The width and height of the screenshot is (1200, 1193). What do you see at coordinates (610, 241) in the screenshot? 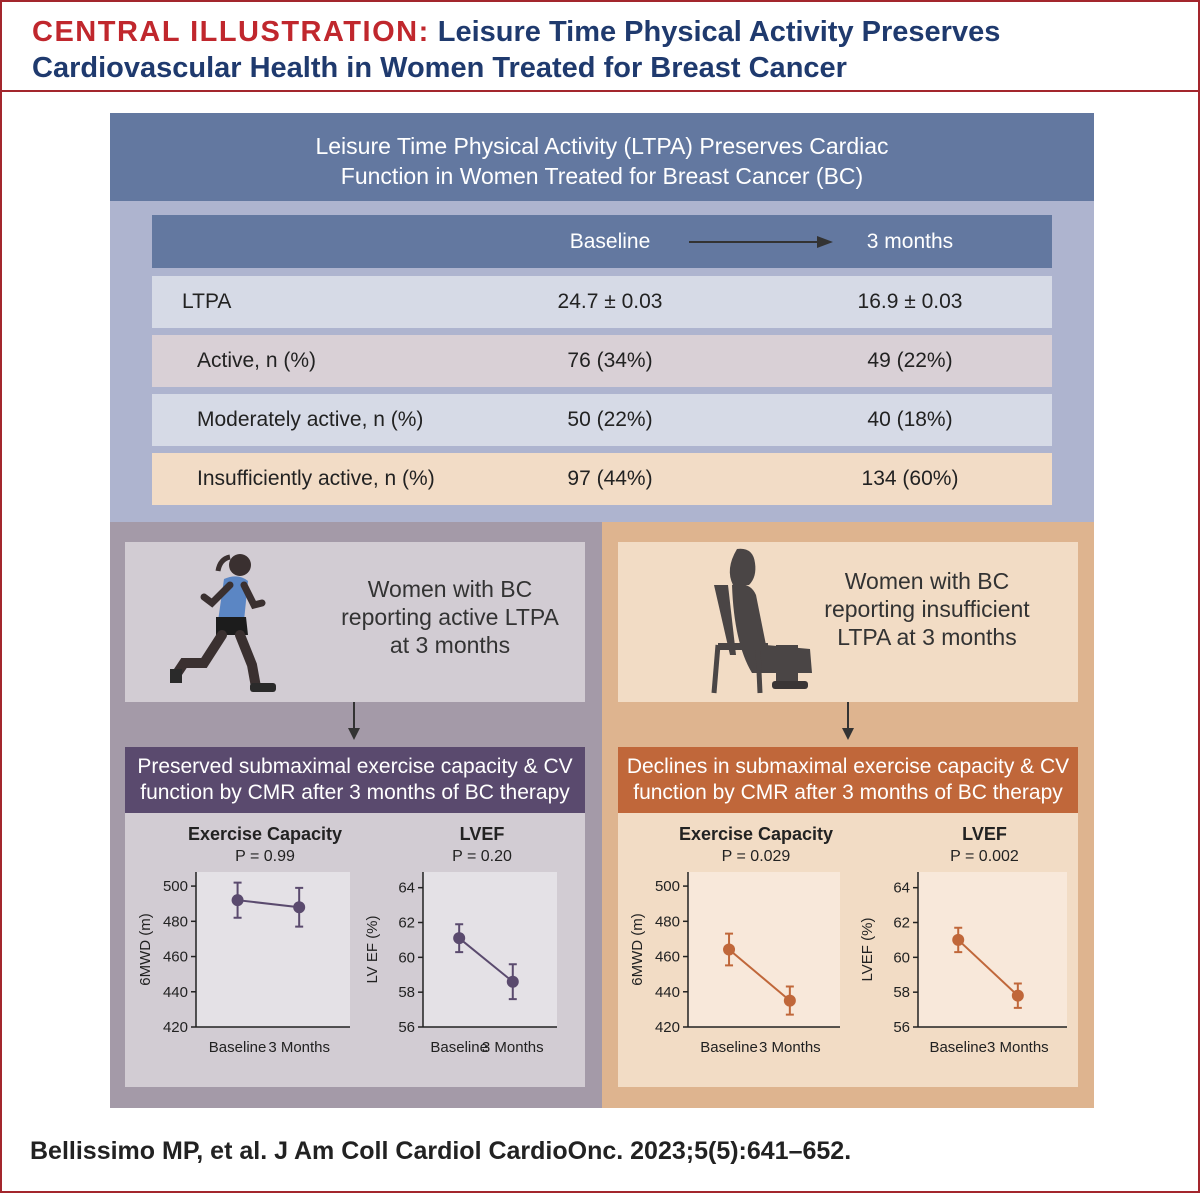
I see `column-header: Baseline` at bounding box center [610, 241].